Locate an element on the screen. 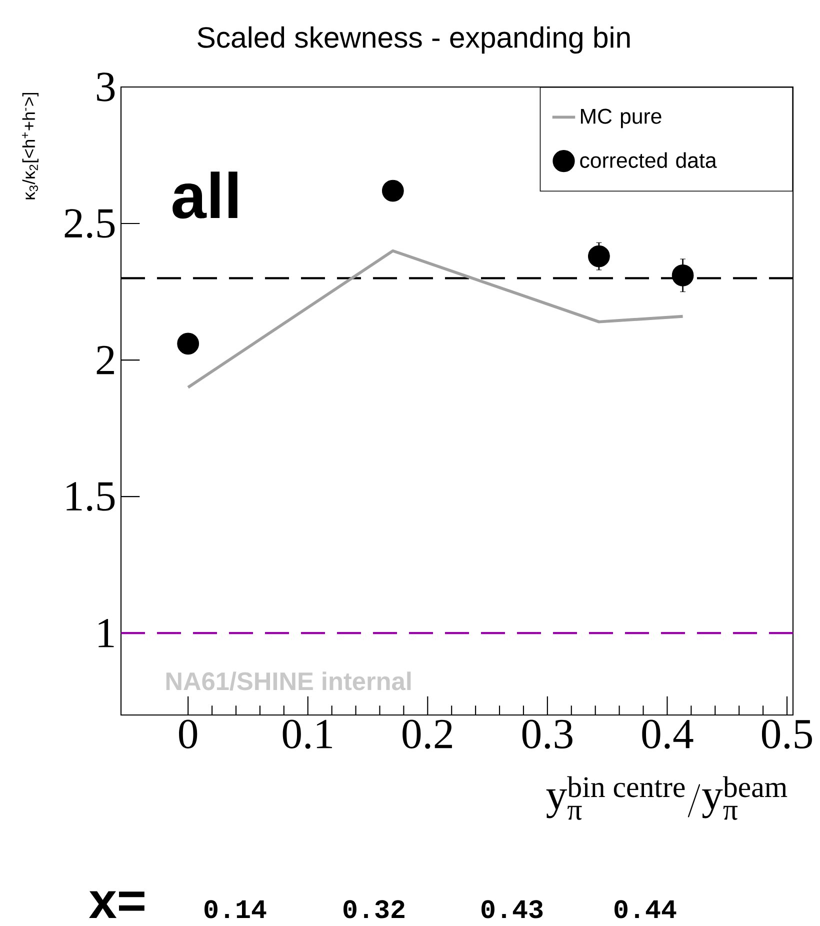  x-tick-label: 0.2 is located at coordinates (427, 734).